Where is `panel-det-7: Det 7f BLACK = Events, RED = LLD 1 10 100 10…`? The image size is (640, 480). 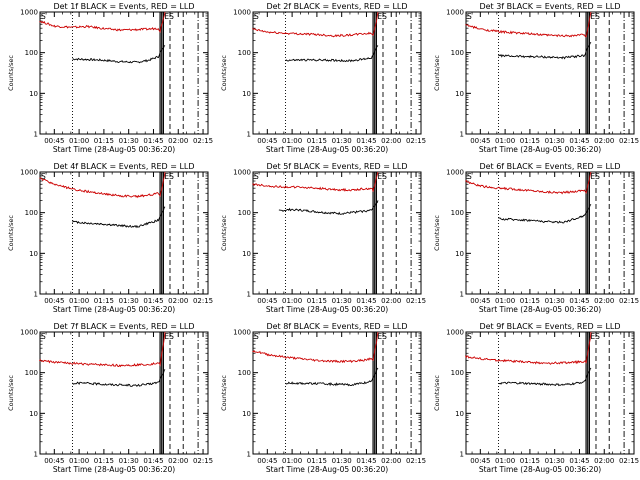
panel-det-7: Det 7f BLACK = Events, RED = LLD 1 10 100 10… is located at coordinates (110, 398).